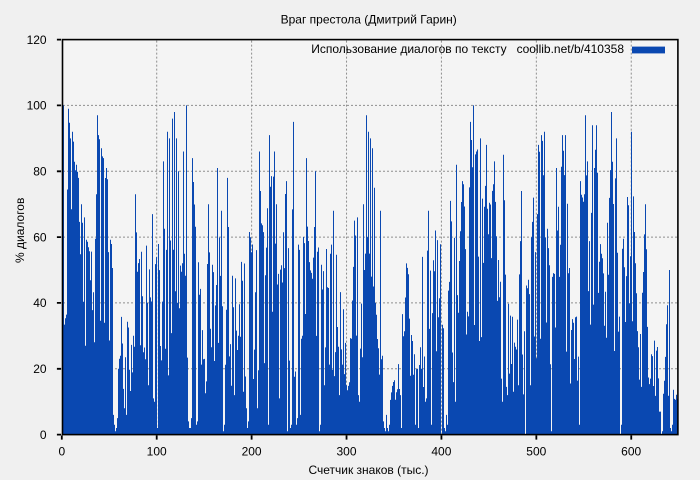 The width and height of the screenshot is (700, 480). Describe the element at coordinates (536, 451) in the screenshot. I see `svg-text: 500` at that location.